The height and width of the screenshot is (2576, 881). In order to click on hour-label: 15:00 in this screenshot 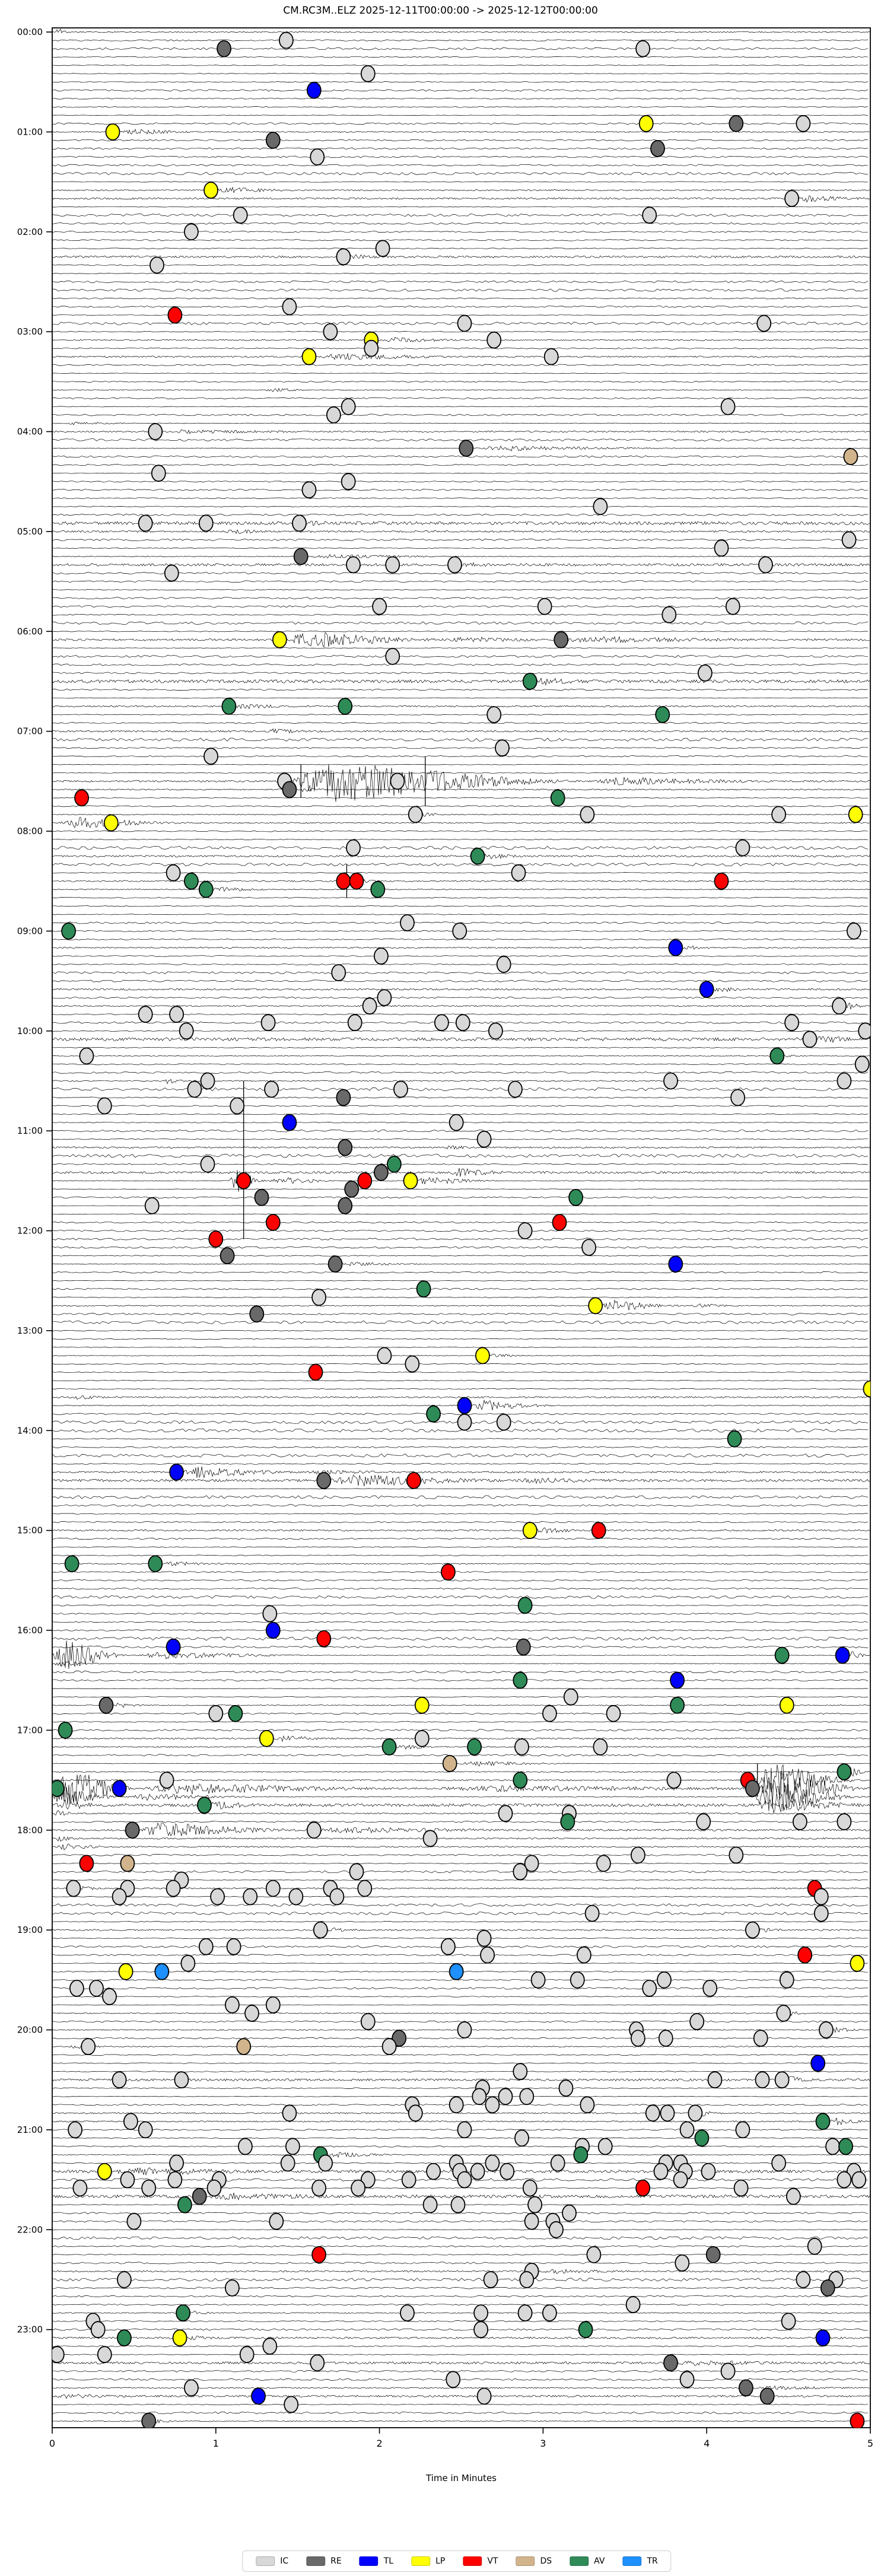, I will do `click(30, 1530)`.